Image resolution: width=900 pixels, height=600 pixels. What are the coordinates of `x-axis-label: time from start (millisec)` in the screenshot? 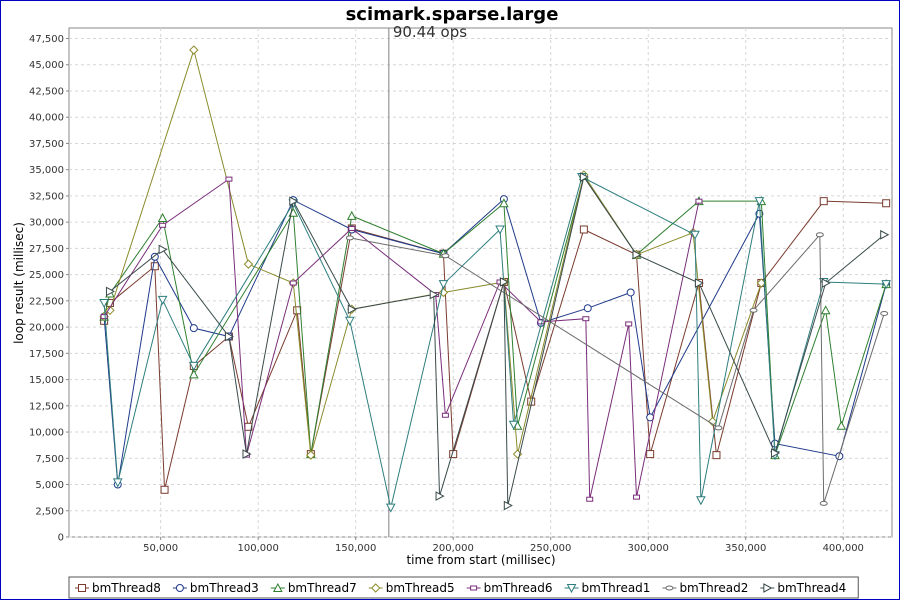 It's located at (480, 560).